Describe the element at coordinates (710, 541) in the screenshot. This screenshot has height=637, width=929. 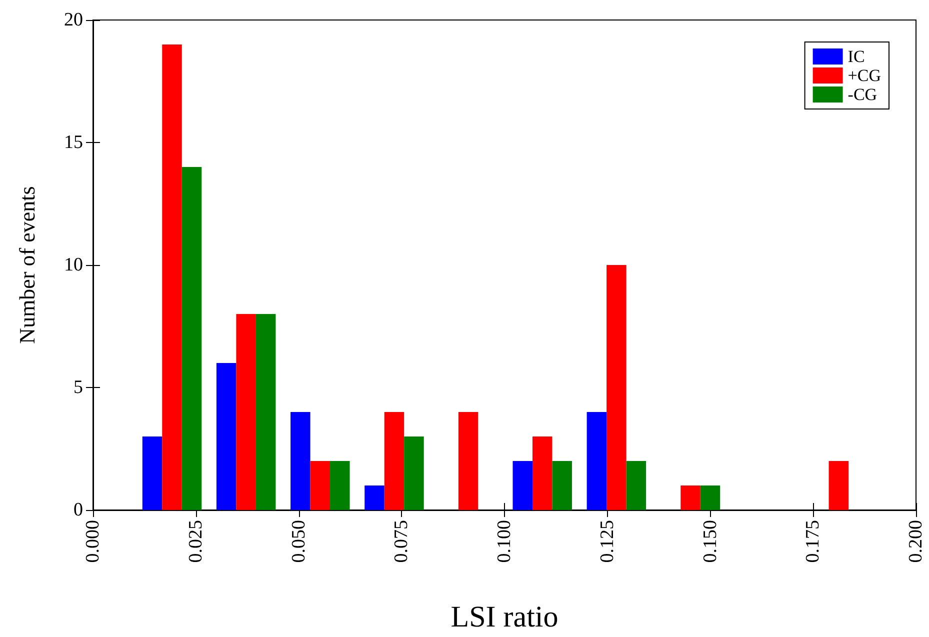
I see `x-tick-label: 0.150` at that location.